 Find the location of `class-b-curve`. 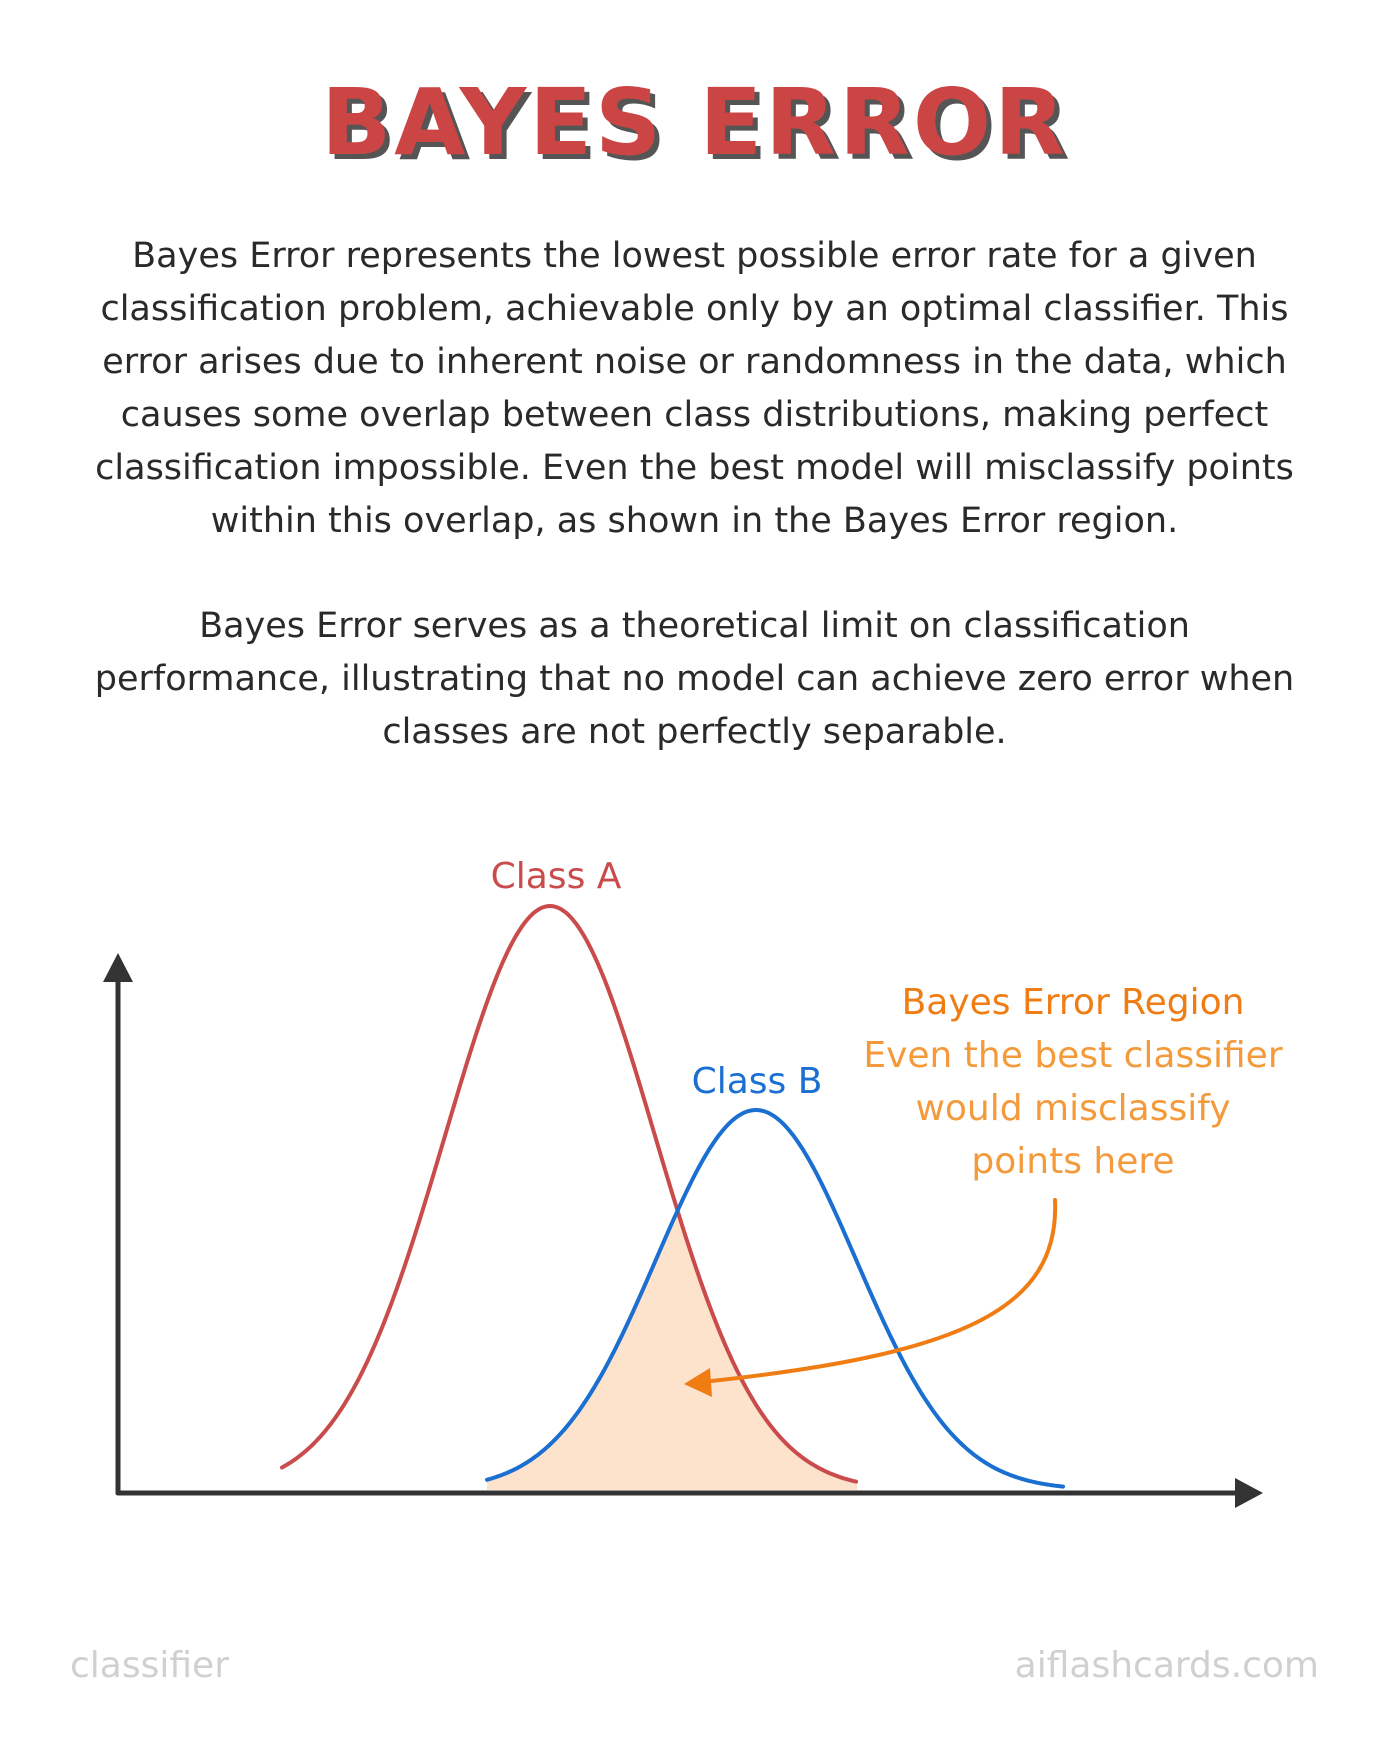

class-b-curve is located at coordinates (775, 1298).